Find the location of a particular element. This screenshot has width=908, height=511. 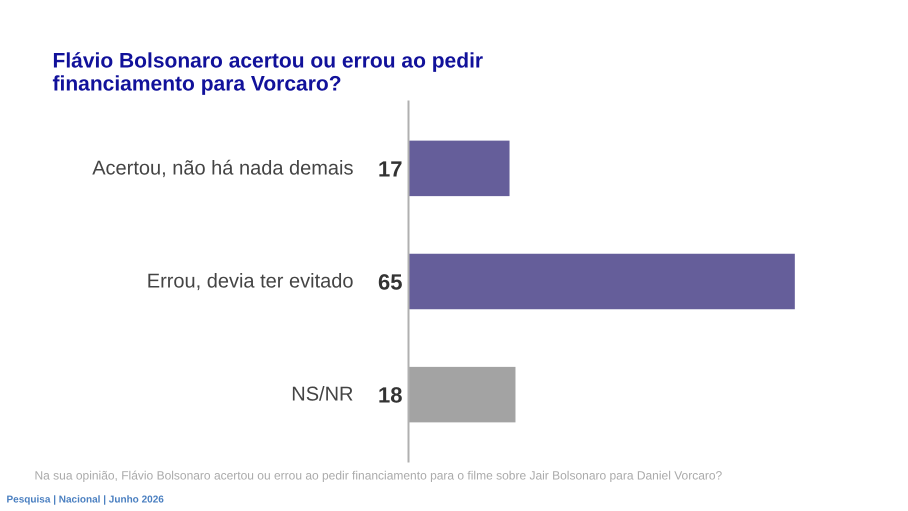

text: Pesquisa | Nacional | Junho 2026 is located at coordinates (85, 500).